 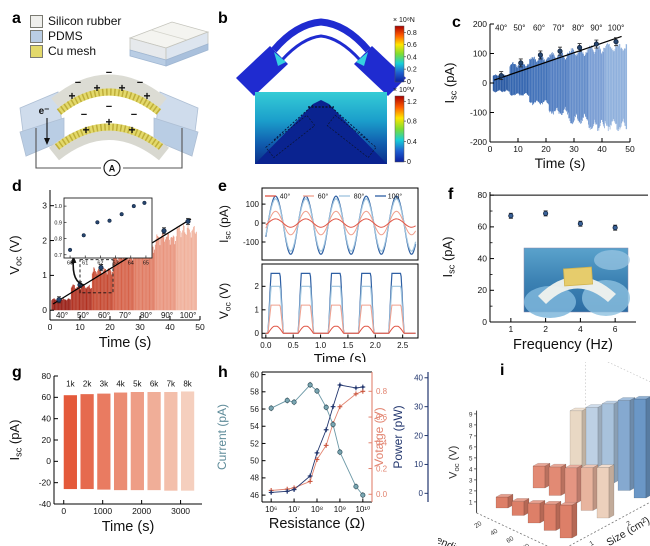 I want to click on pdms-swatch, so click(x=36, y=36).